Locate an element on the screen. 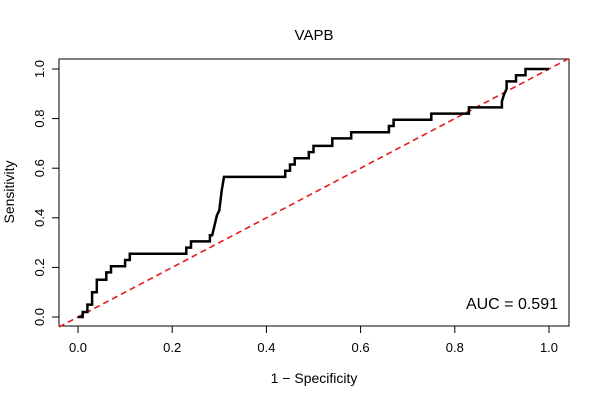 This screenshot has width=600, height=400. x-tick-label: 0.8 is located at coordinates (455, 347).